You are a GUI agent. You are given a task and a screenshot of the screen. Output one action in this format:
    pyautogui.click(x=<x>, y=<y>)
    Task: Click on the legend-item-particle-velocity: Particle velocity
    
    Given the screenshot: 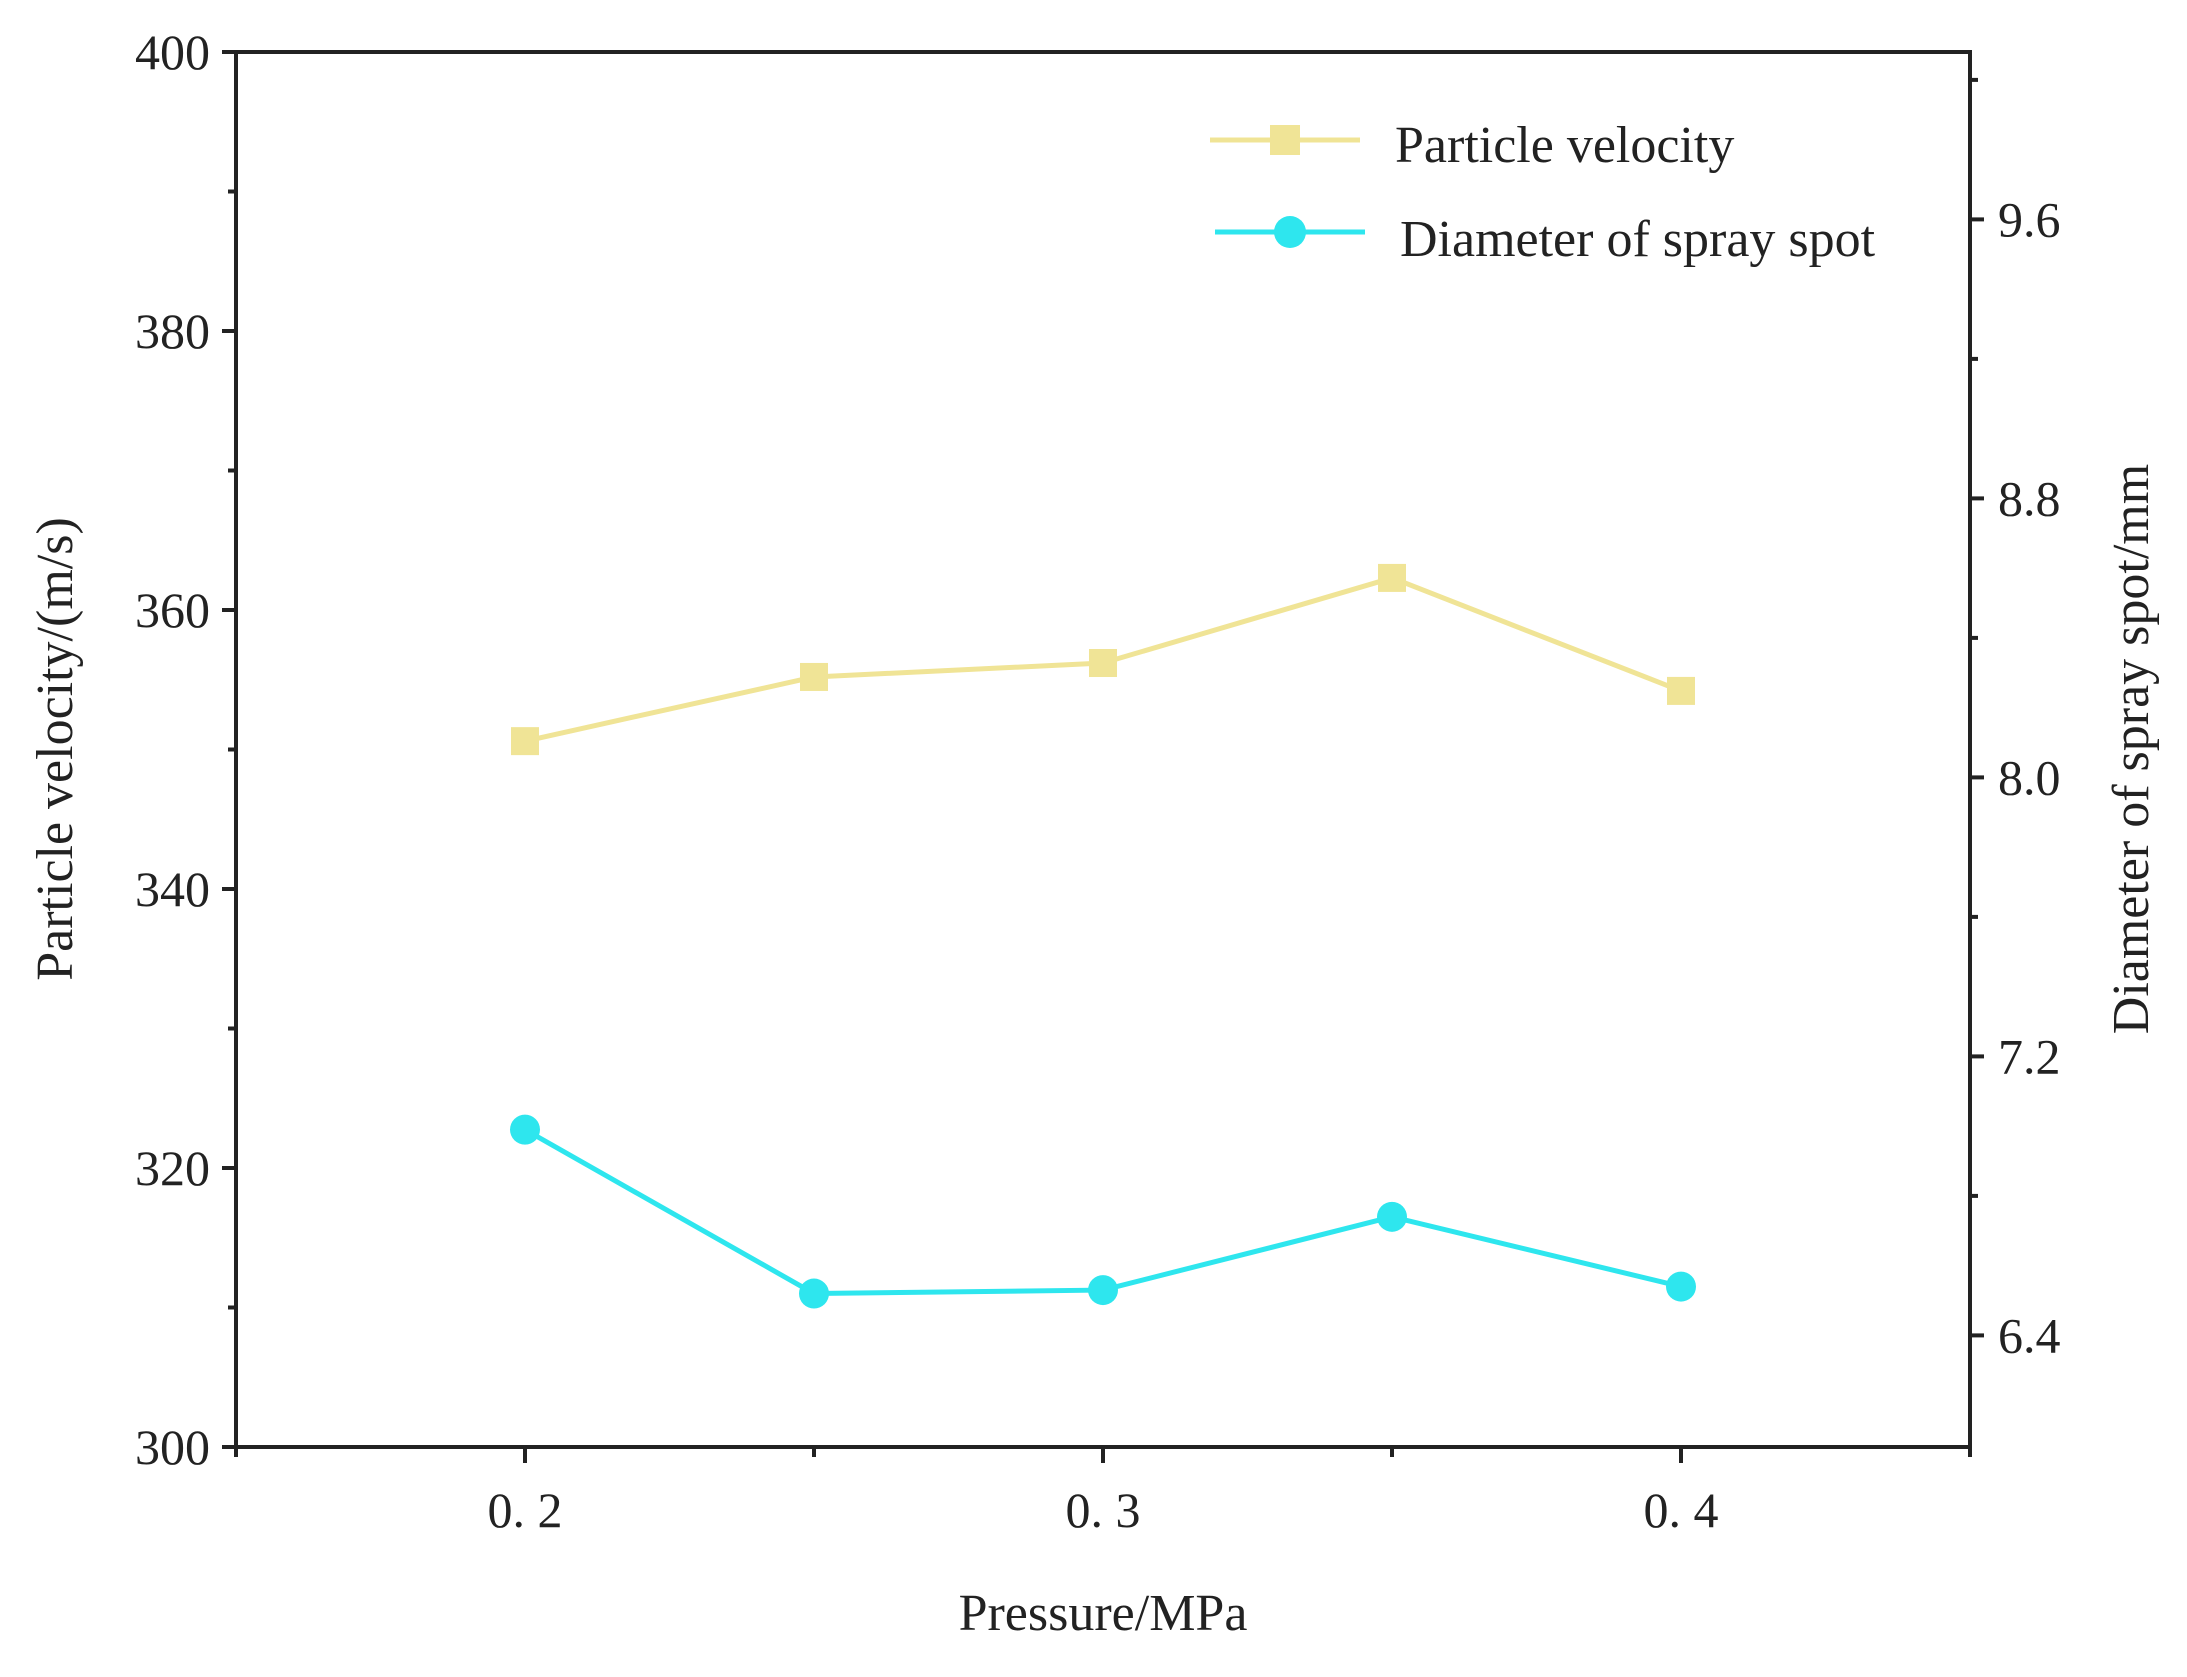 What is the action you would take?
    pyautogui.click(x=1472, y=145)
    